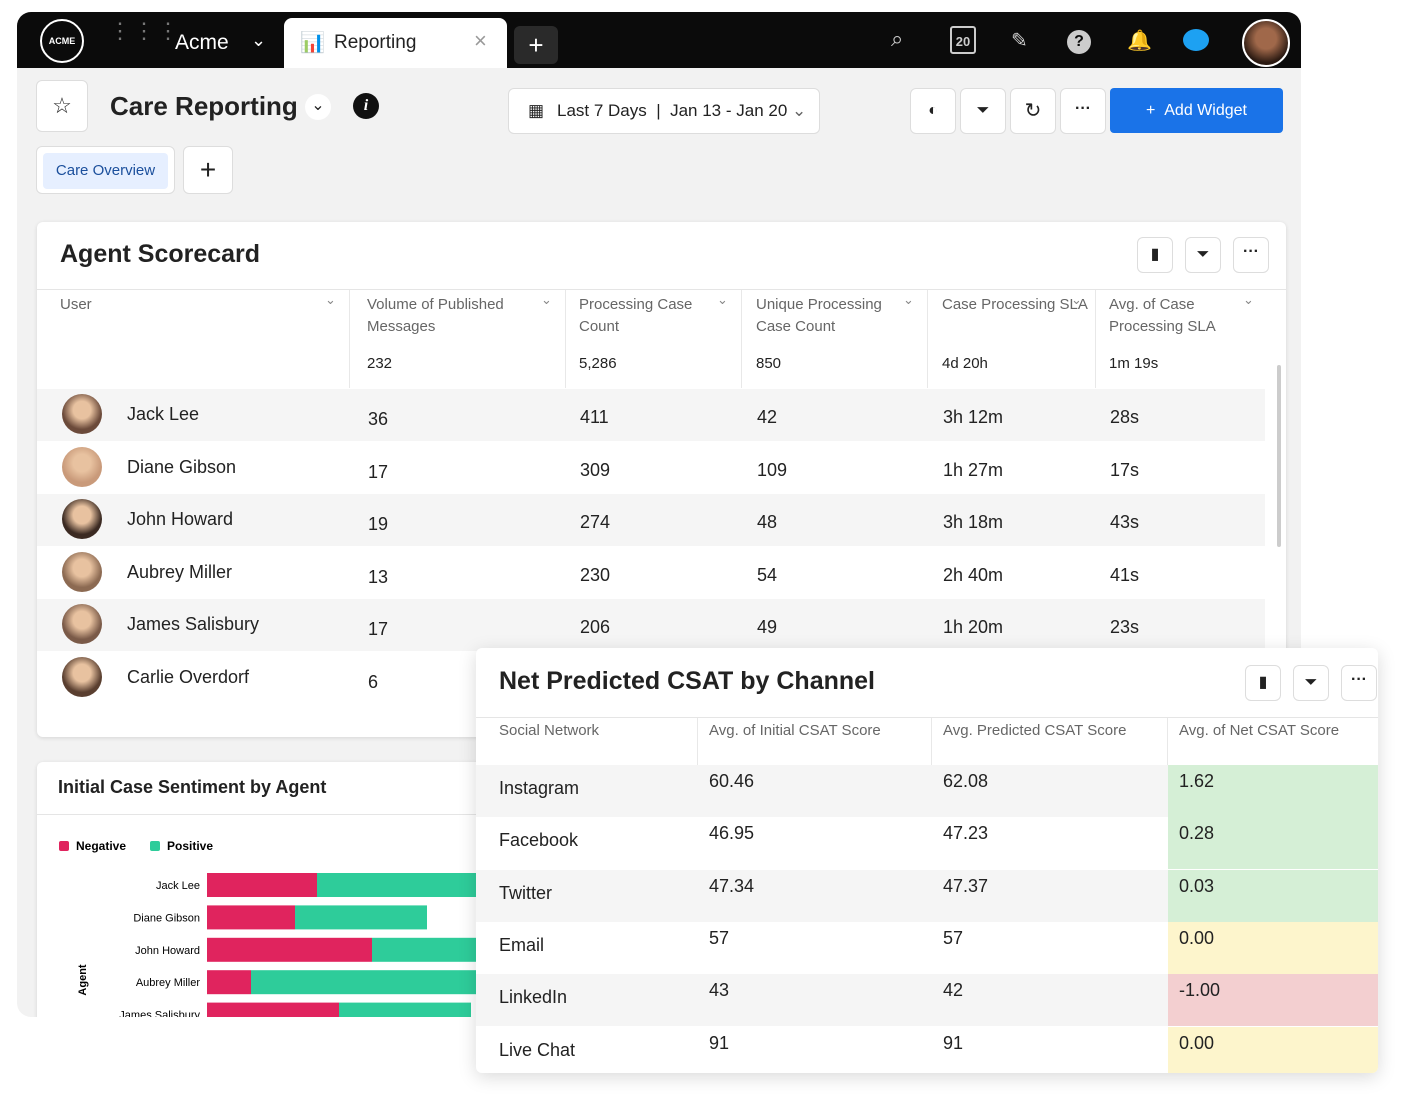  I want to click on cell: 47.37, so click(966, 885).